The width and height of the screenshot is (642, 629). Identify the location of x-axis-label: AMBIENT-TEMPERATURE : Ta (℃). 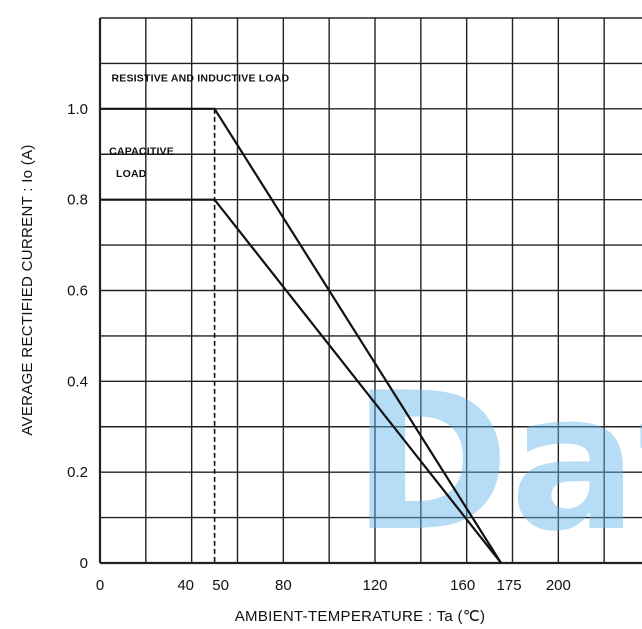
(360, 616).